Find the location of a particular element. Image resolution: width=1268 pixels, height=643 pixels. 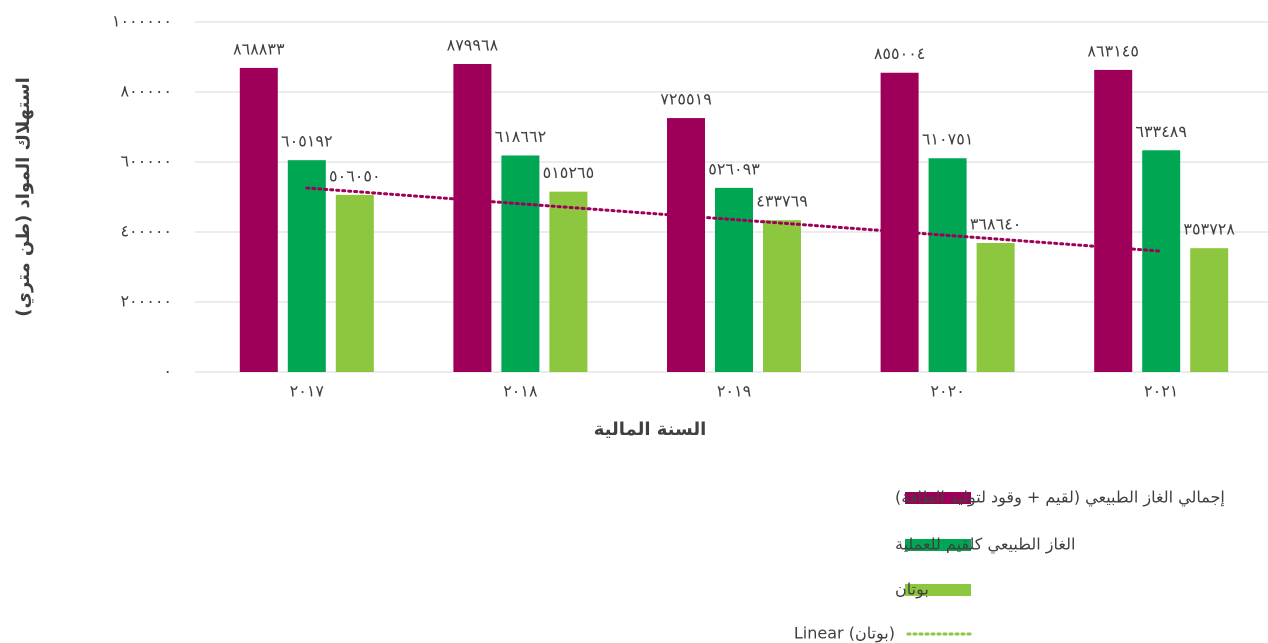

y-axis-title: استهلاك المواد (طن متري) is located at coordinates (23, 197).